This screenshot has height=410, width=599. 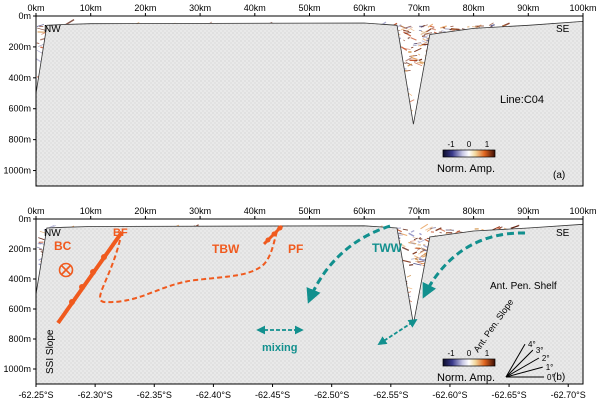 What do you see at coordinates (66, 270) in the screenshot?
I see `bc-symbol` at bounding box center [66, 270].